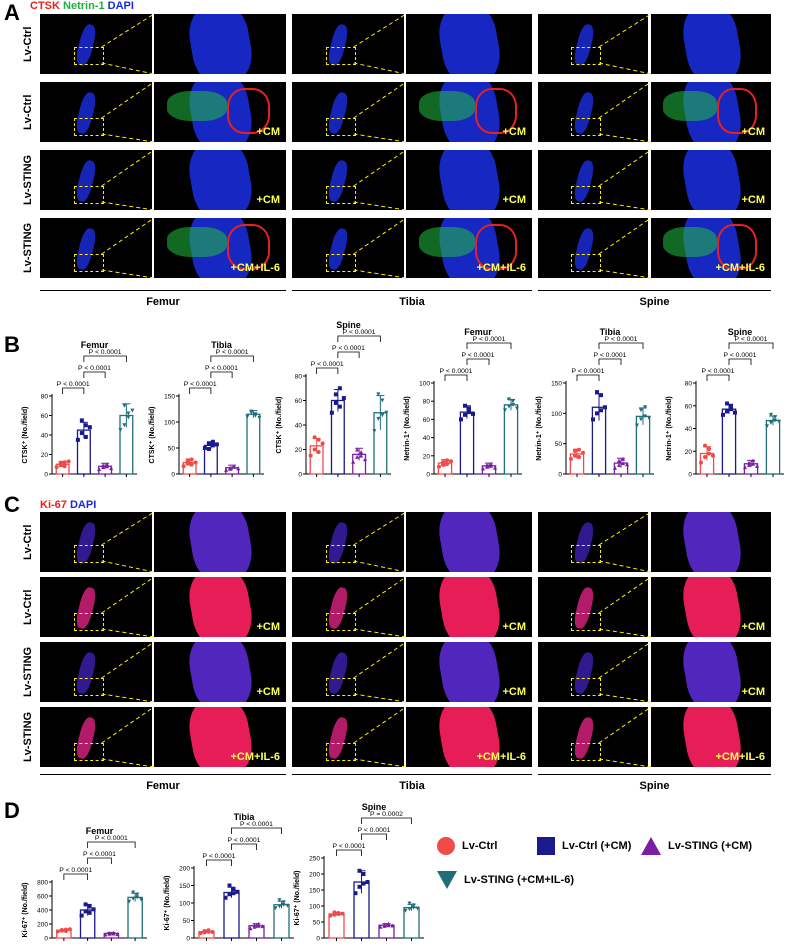  Describe the element at coordinates (167, 902) in the screenshot. I see `y-axis-label: Ki-67⁺ (No./field)` at that location.